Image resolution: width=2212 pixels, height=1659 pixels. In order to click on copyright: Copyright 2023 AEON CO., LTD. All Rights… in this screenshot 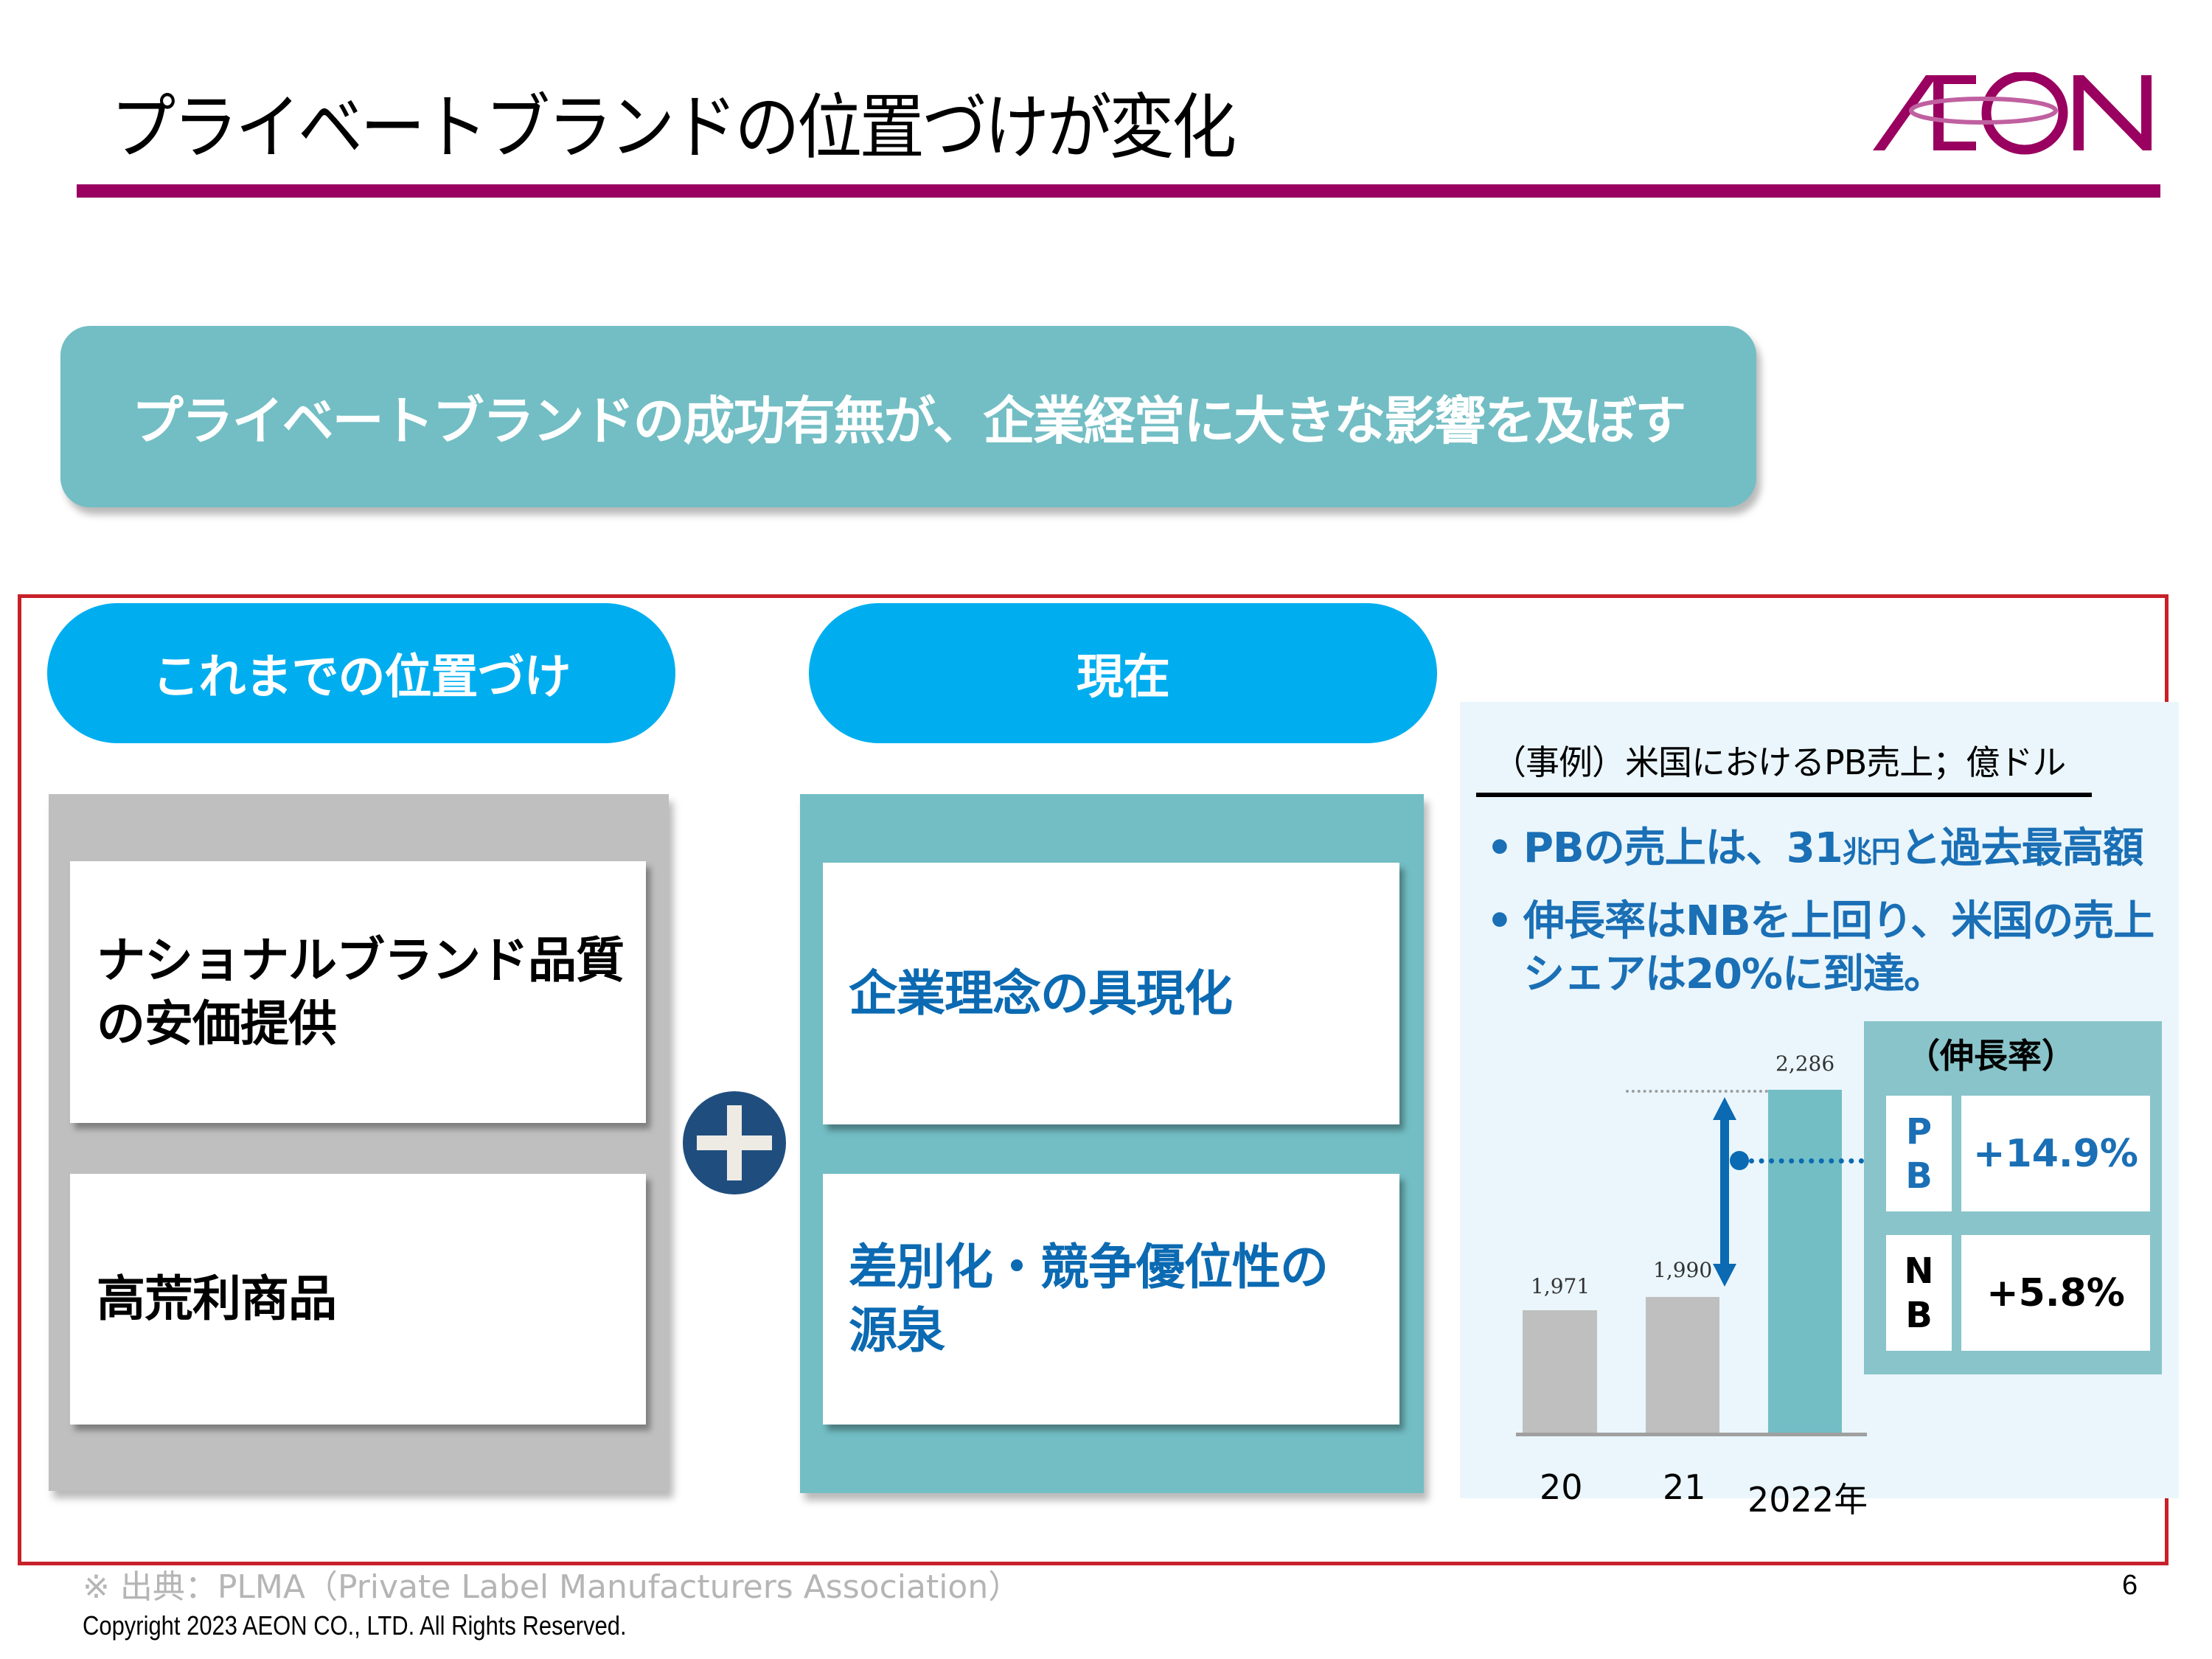, I will do `click(355, 1625)`.